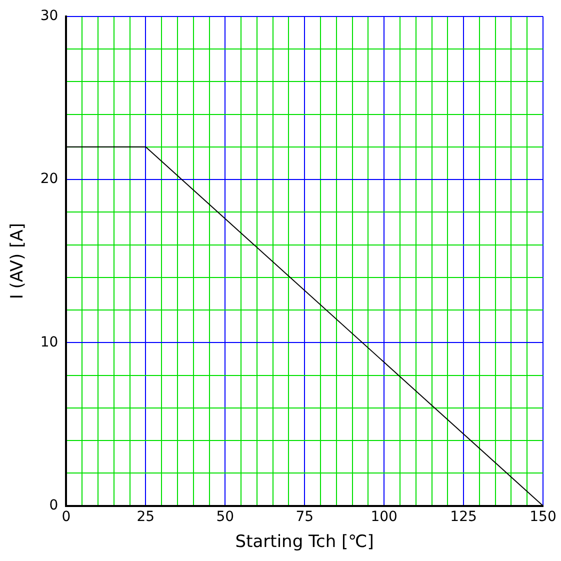 The height and width of the screenshot is (561, 561). I want to click on y-tick-label: 10, so click(49, 342).